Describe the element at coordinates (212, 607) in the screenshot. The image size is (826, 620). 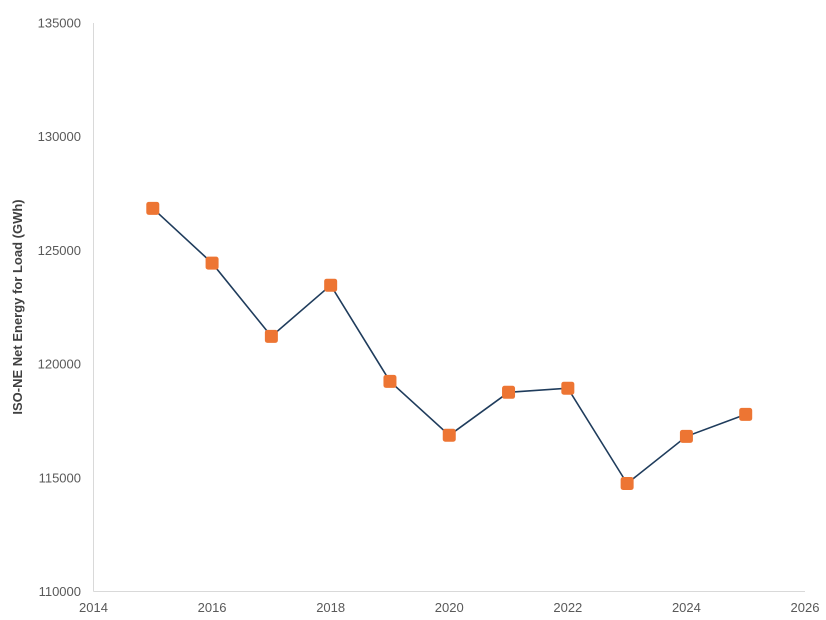
I see `x-tick-label: 2016` at that location.